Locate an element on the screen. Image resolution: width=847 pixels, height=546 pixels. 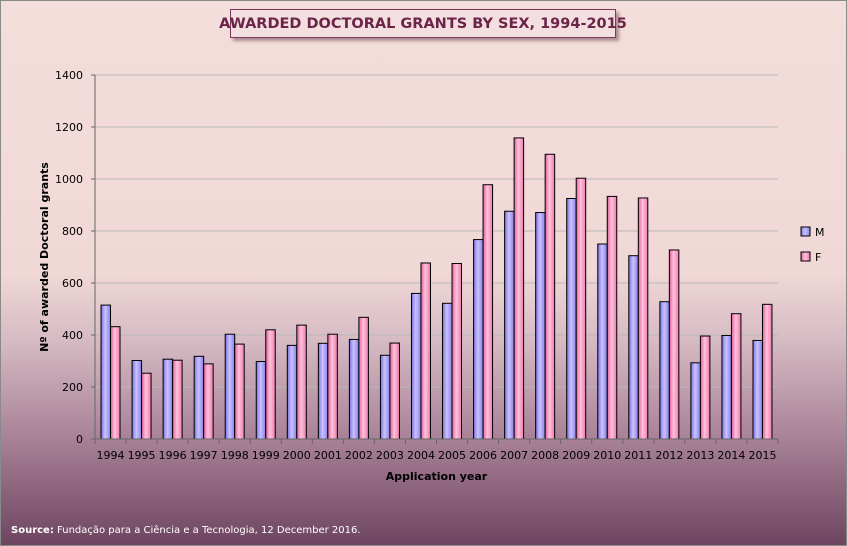
x-tick-label: 1998 is located at coordinates (235, 455).